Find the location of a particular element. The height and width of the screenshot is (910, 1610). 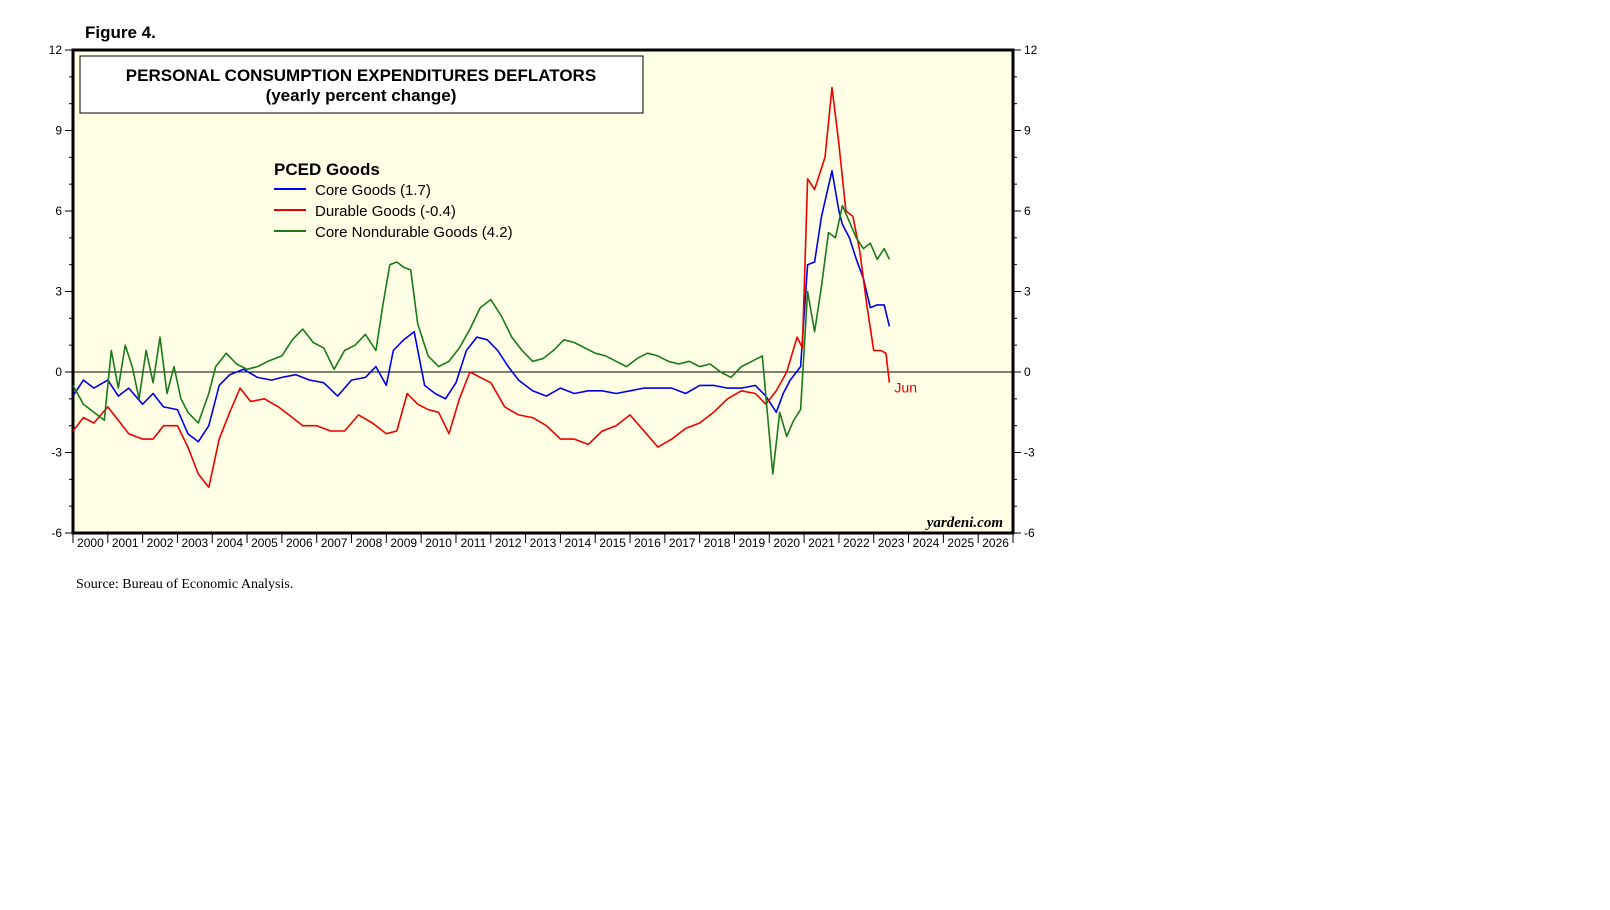

x-tick-label: 2022 is located at coordinates (856, 543).